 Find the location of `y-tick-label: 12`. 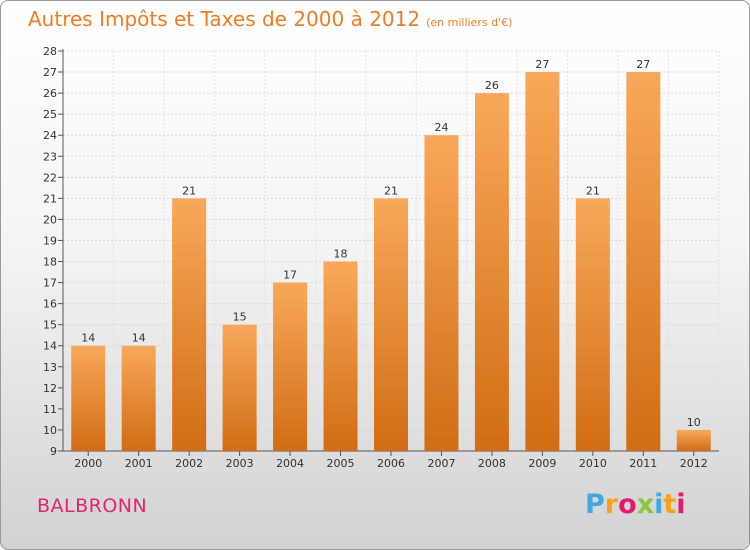

y-tick-label: 12 is located at coordinates (50, 388).